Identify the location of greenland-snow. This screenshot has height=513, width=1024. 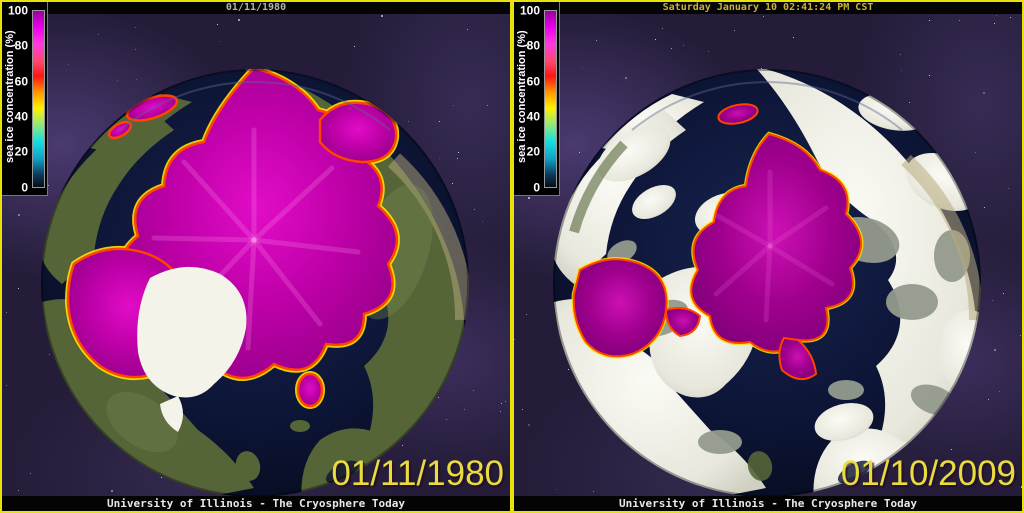
(192, 349).